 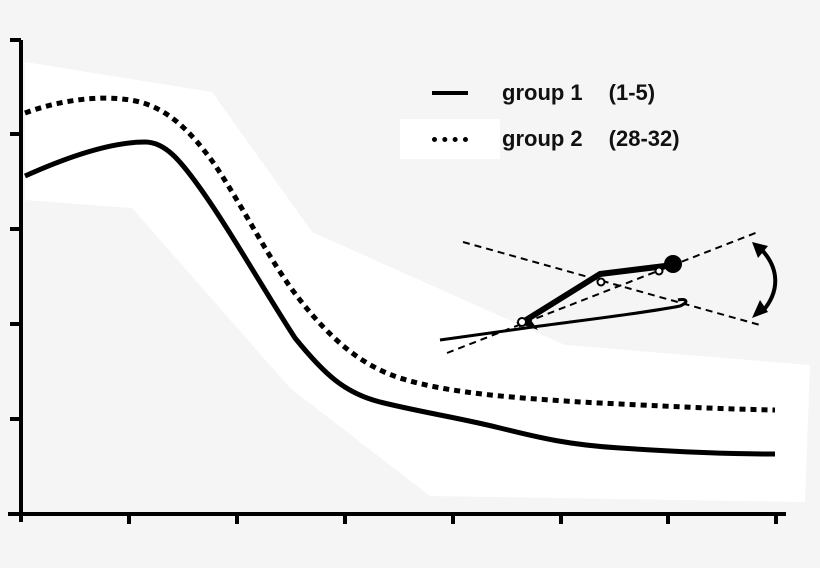 I want to click on chart-legend: group 1 (1-5) group 2 (28-32), so click(x=540, y=116).